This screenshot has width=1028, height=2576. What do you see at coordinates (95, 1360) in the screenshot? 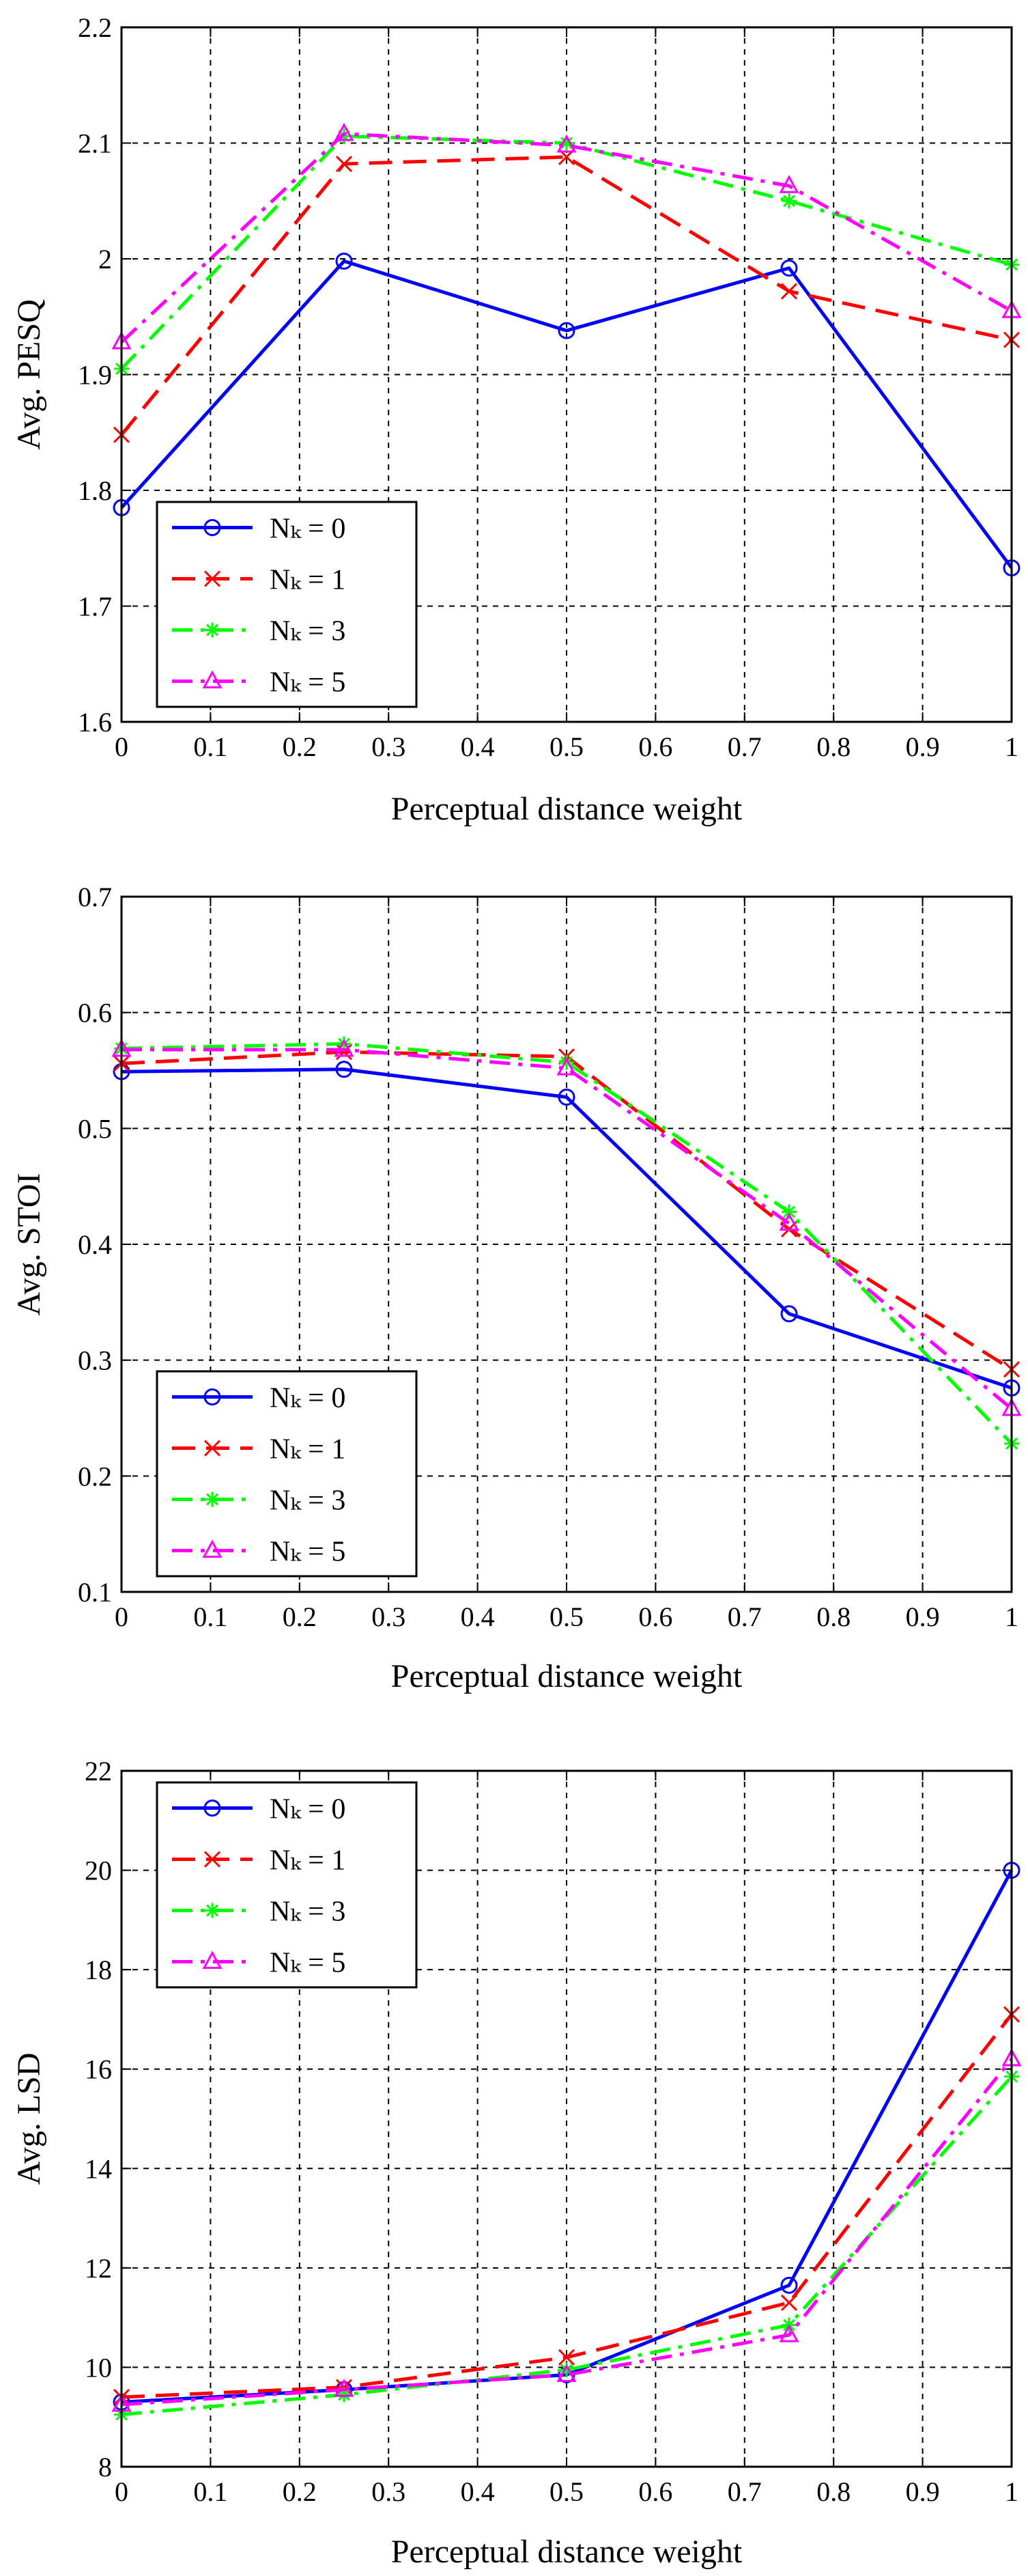
I see `y-tick-label: 0.3` at bounding box center [95, 1360].